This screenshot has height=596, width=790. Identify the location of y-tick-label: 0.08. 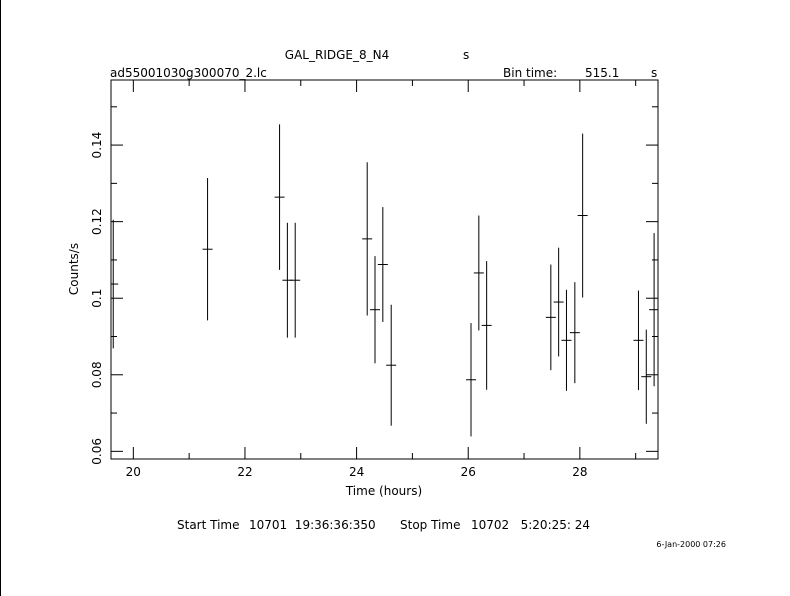
(97, 374).